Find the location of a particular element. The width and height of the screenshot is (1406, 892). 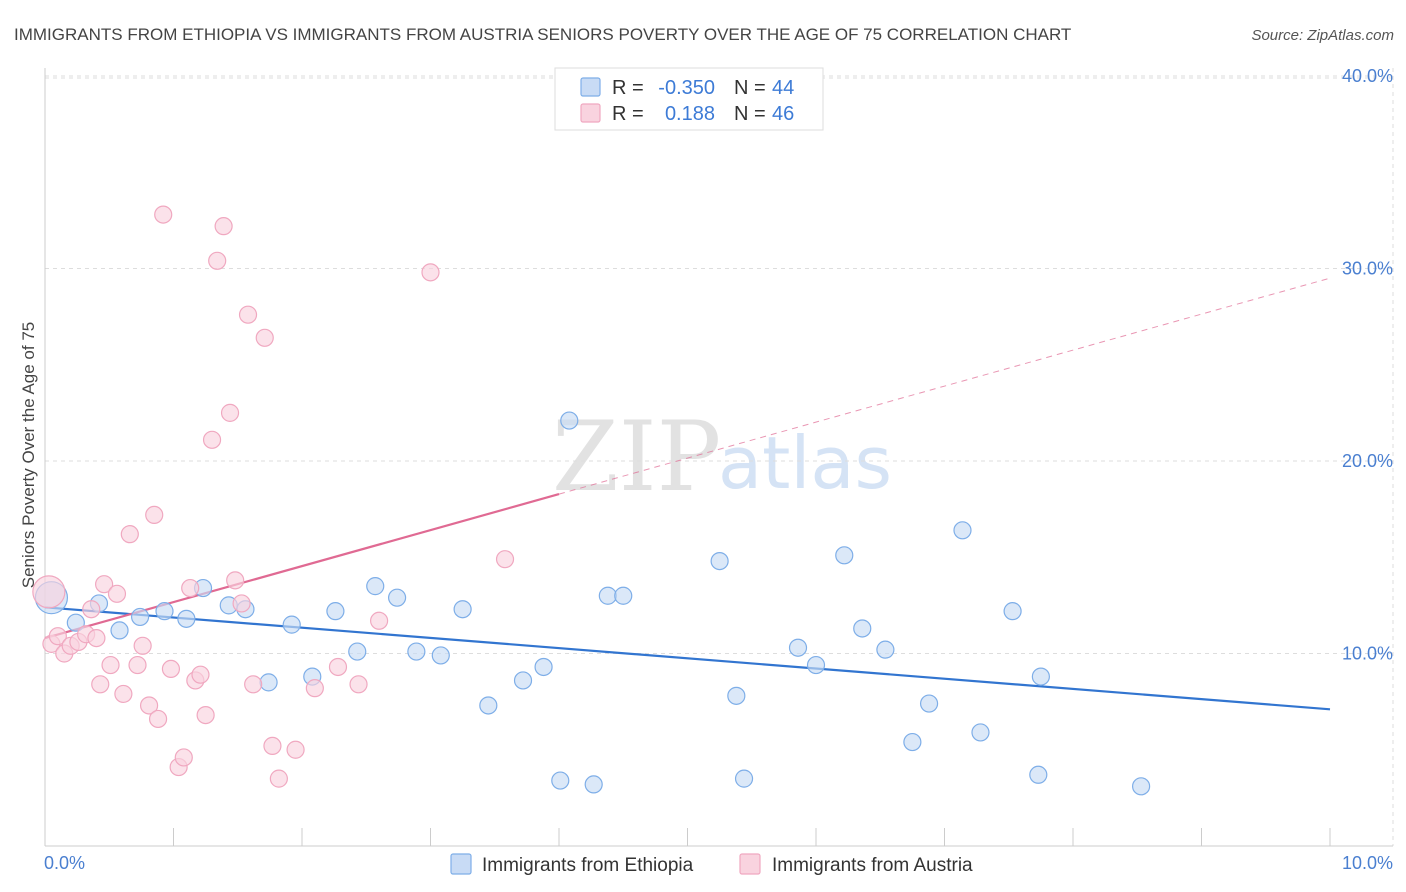

x-tick-label-min: 0.0% is located at coordinates (64, 863).